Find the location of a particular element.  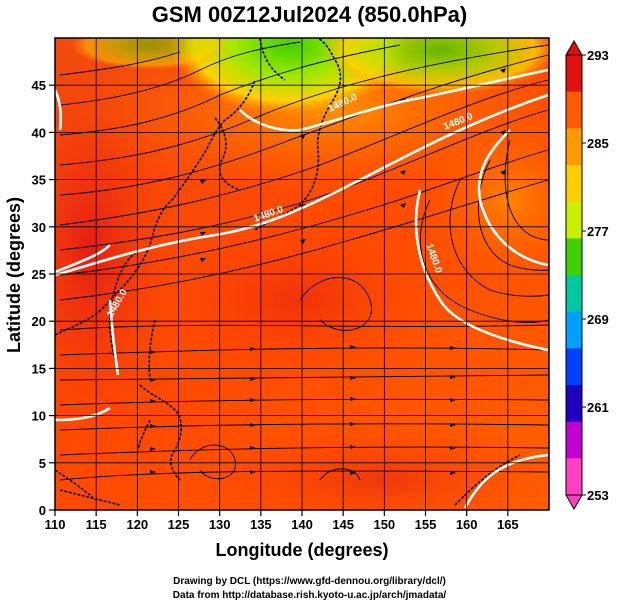

y-tick-label: 35 is located at coordinates (39, 180).